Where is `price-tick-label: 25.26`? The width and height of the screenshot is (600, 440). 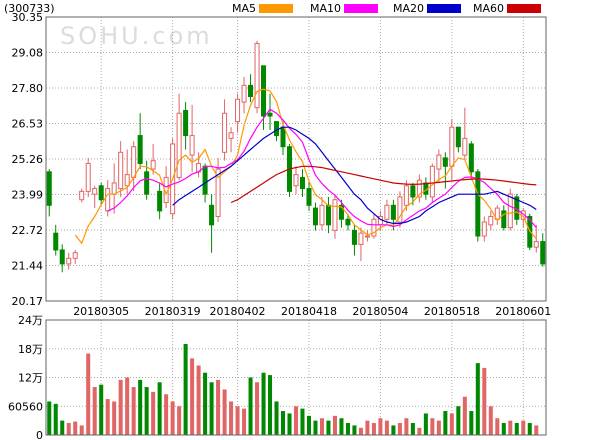 price-tick-label: 25.26 is located at coordinates (28, 159).